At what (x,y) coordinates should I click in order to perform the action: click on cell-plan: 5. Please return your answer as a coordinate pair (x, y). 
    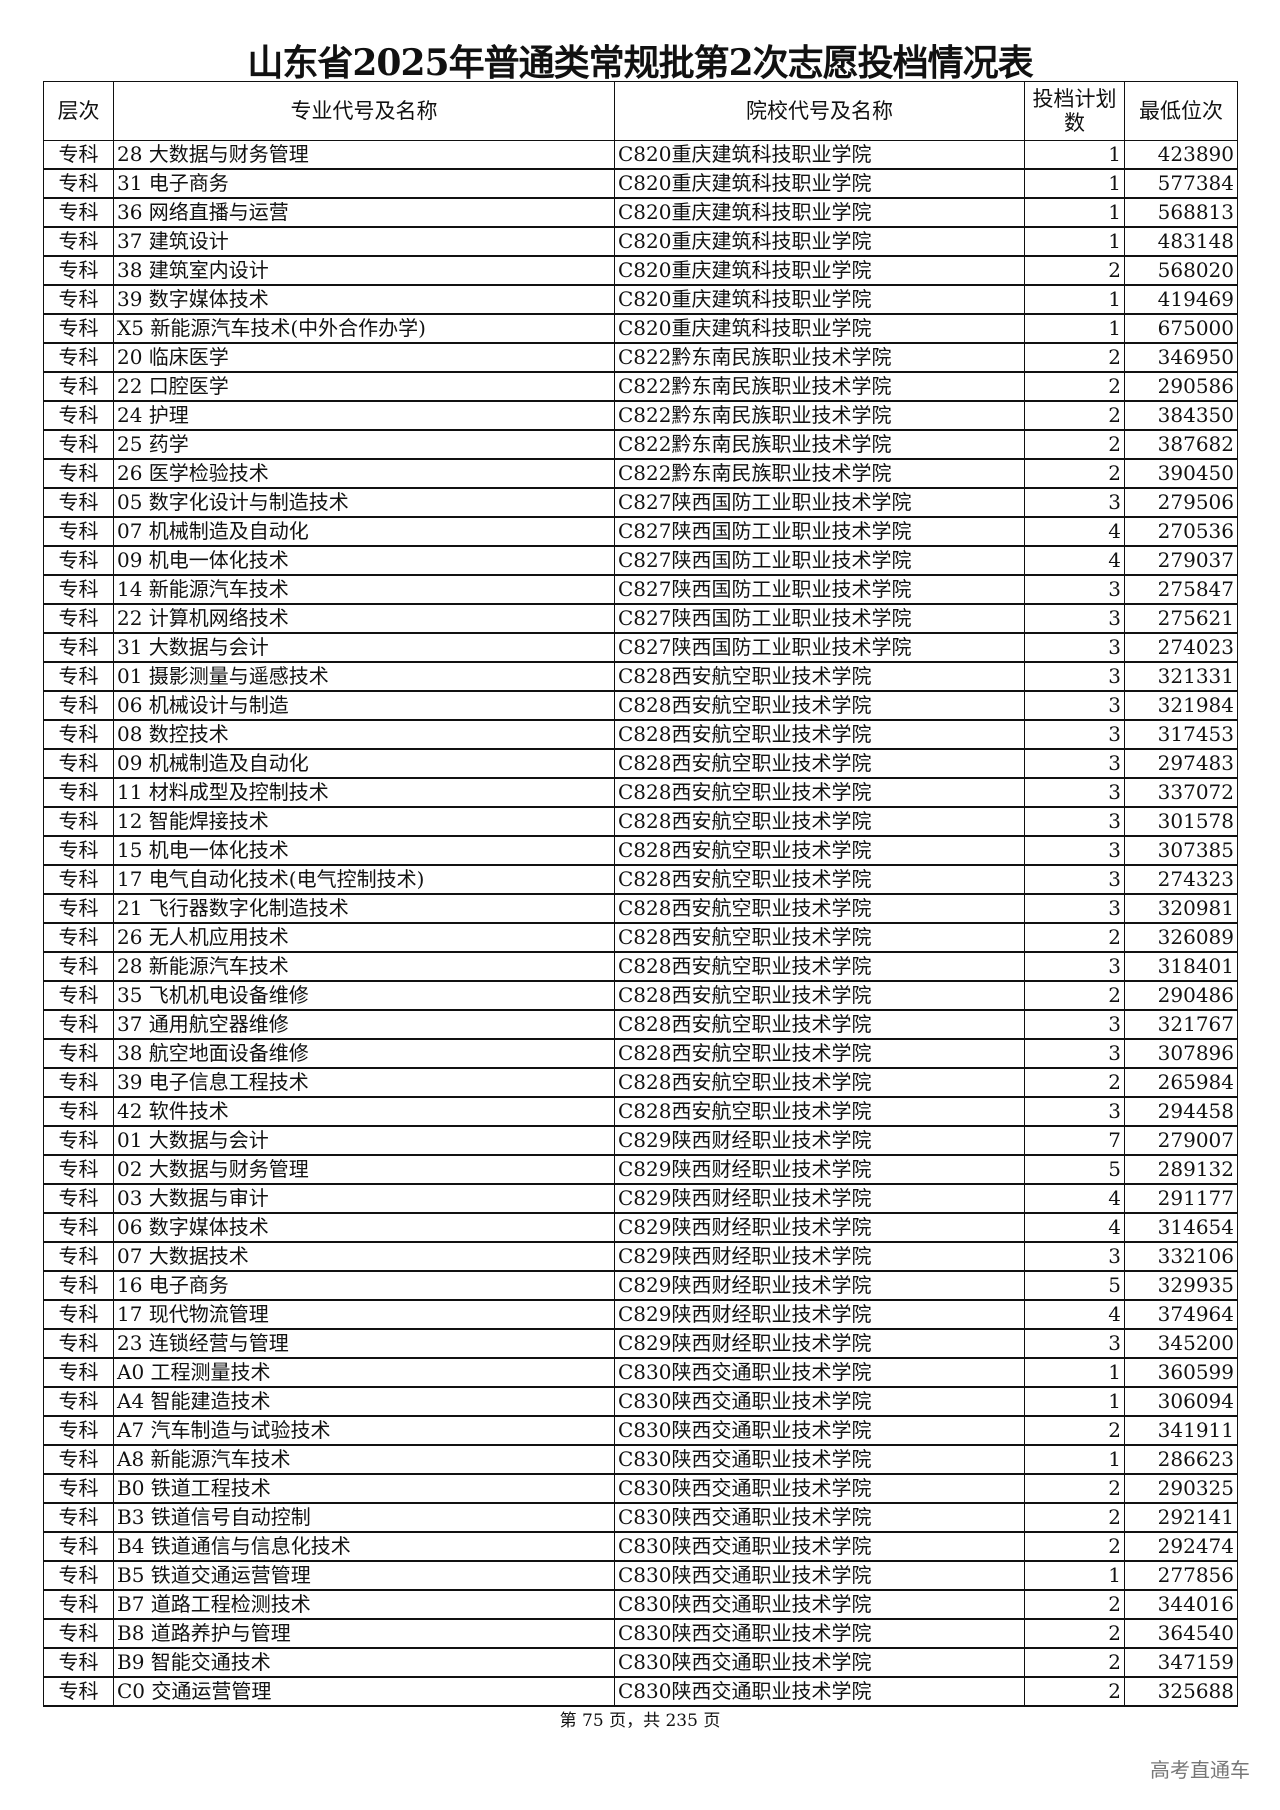
    Looking at the image, I should click on (1074, 1169).